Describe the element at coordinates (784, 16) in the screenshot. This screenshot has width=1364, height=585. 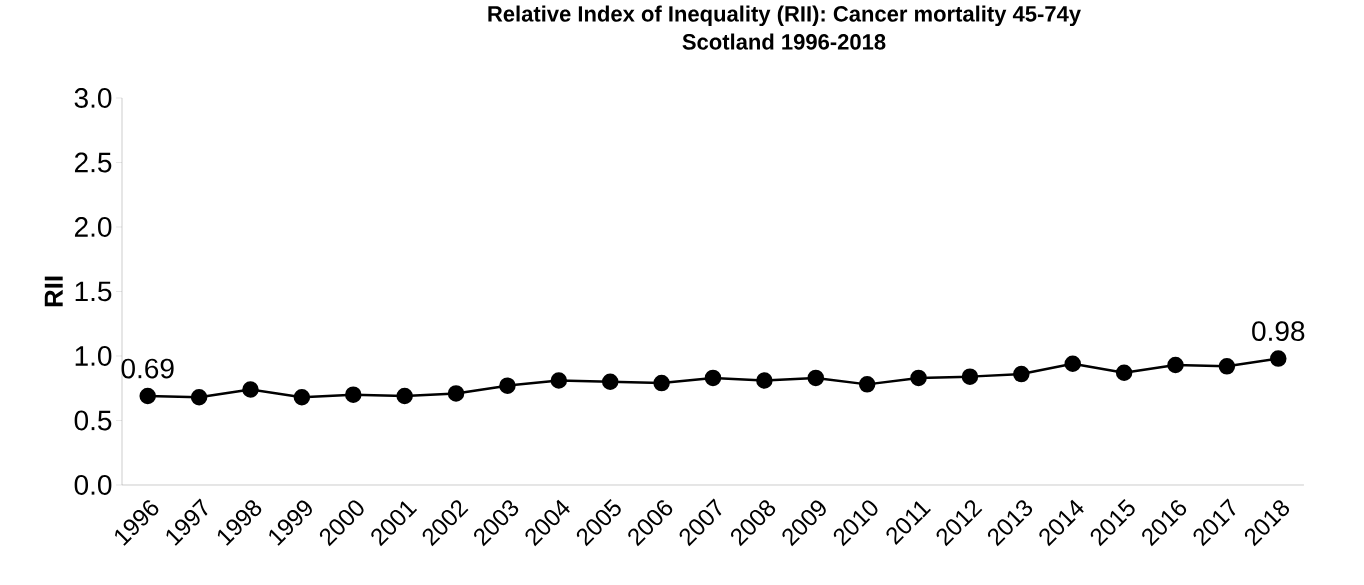
I see `chart-title: Relative Index of Inequality (RII): Cancer mortality 45-74y` at that location.